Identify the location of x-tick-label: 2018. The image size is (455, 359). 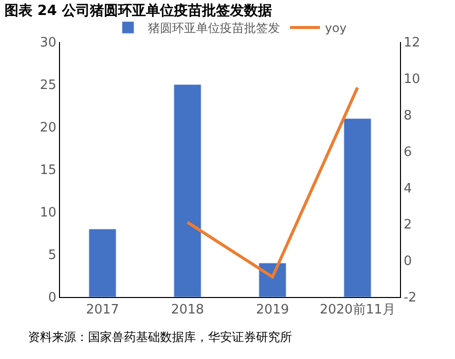
(187, 310).